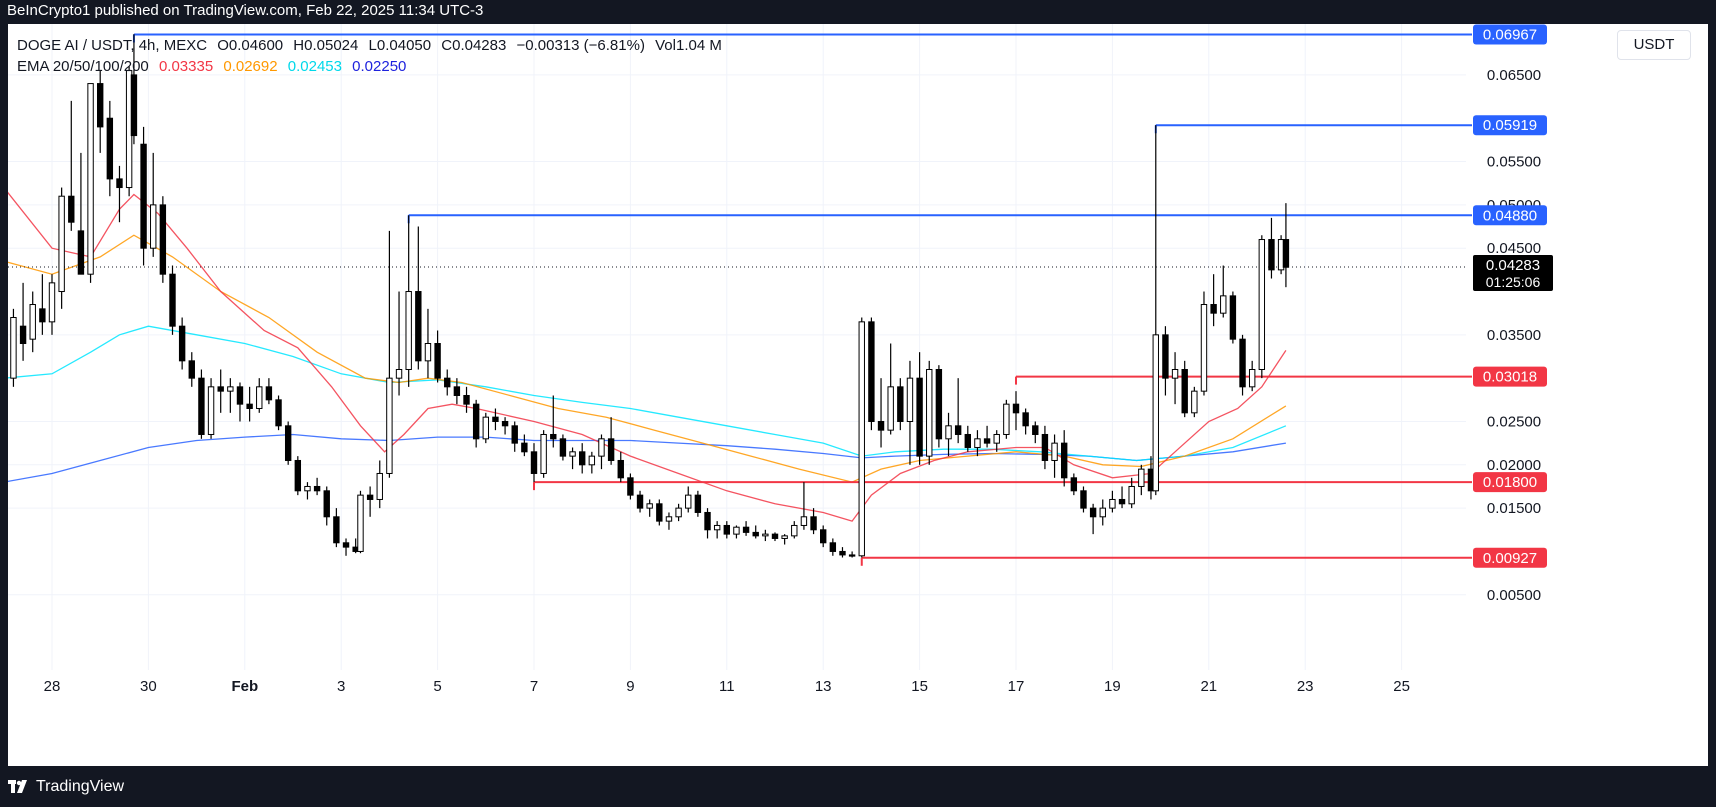  What do you see at coordinates (66, 787) in the screenshot?
I see `tradingview-brand: TradingView` at bounding box center [66, 787].